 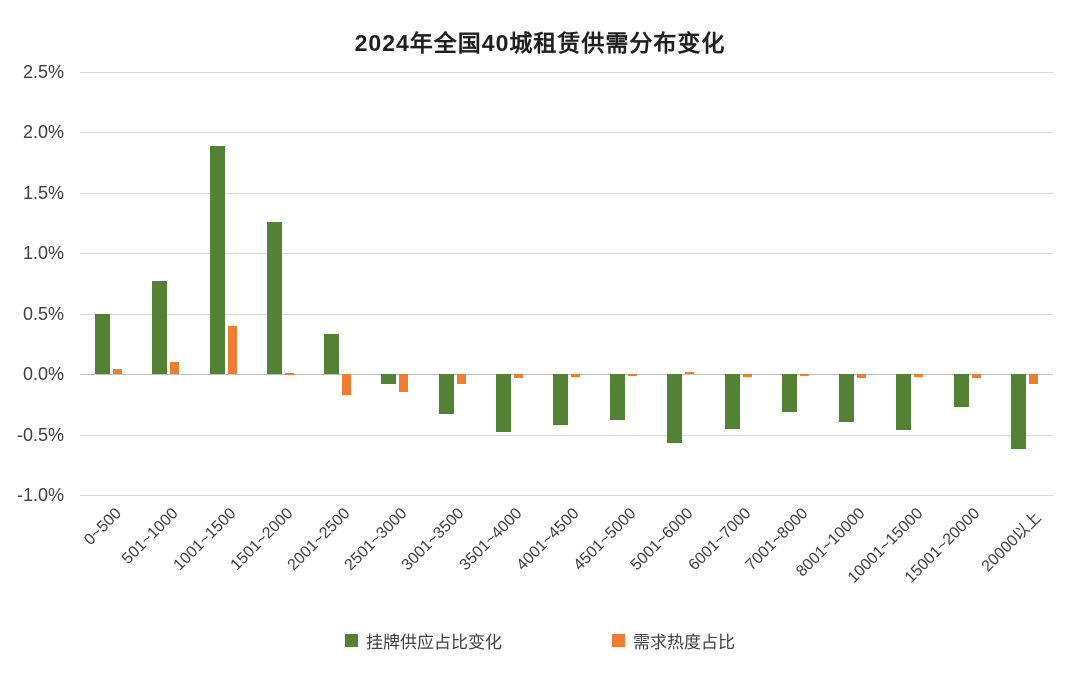 I want to click on legend-item-demand: 需求热度占比, so click(x=673, y=640).